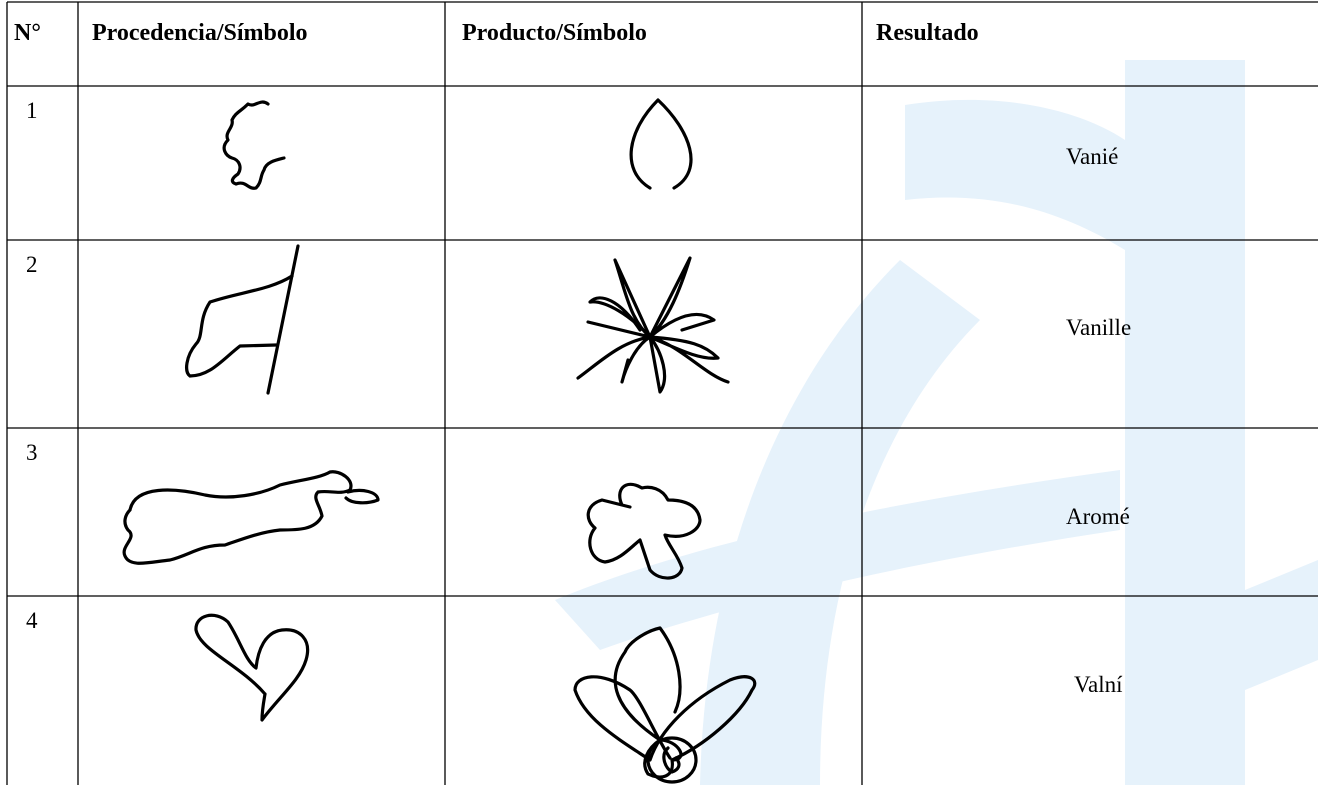 This screenshot has height=785, width=1318. Describe the element at coordinates (32, 110) in the screenshot. I see `row-number: 1` at that location.